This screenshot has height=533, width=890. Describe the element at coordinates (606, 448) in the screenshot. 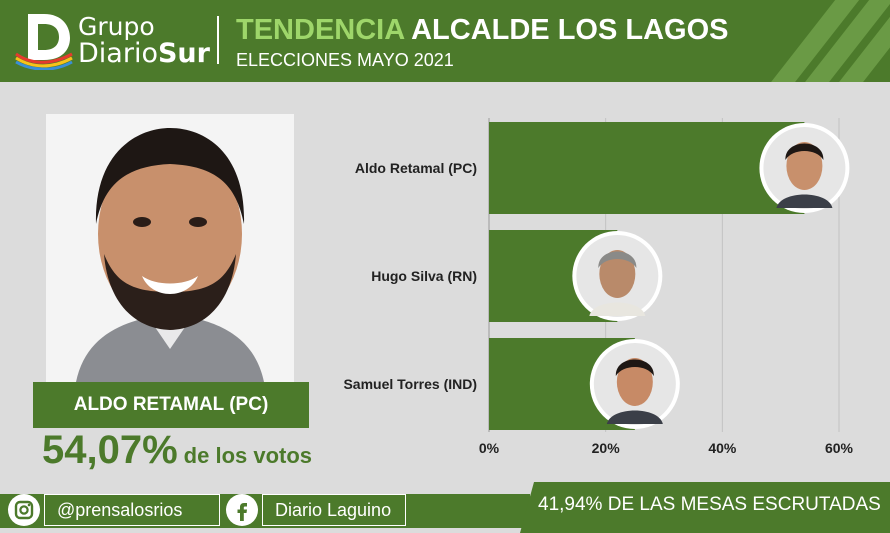

I see `x-tick-label: 20%` at that location.